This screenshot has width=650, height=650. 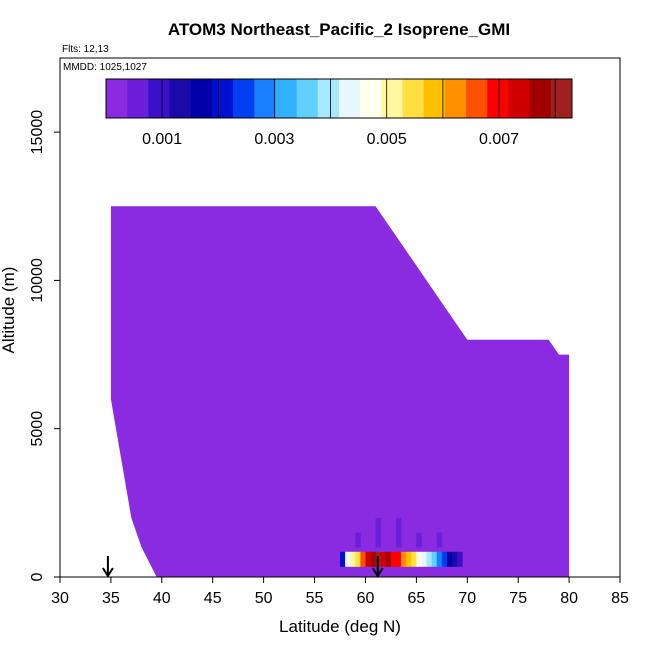 What do you see at coordinates (111, 598) in the screenshot?
I see `x-tick-label: 35` at bounding box center [111, 598].